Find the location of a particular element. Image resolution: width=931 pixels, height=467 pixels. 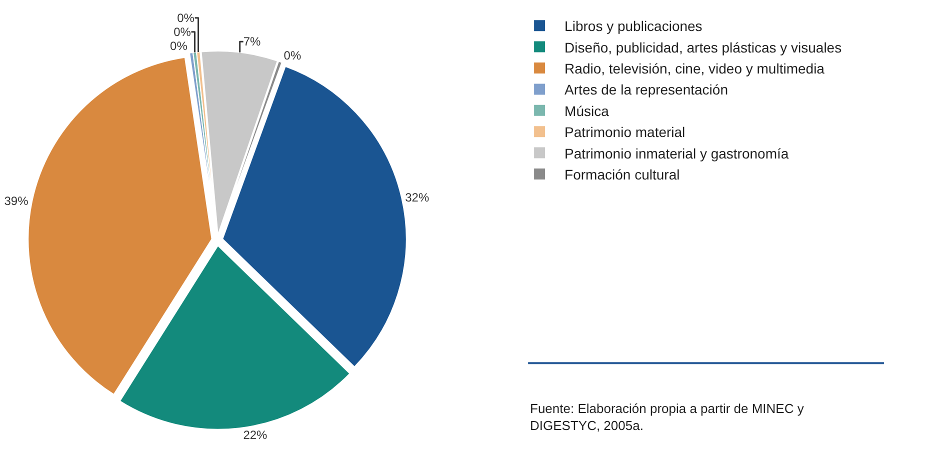

data-label: 22% is located at coordinates (255, 435).